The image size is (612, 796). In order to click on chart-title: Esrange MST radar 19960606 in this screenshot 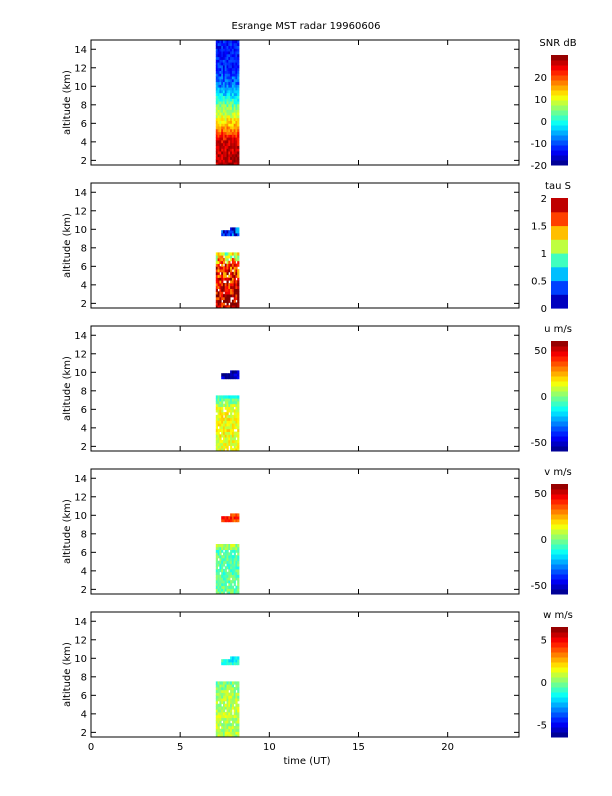, I will do `click(306, 26)`.